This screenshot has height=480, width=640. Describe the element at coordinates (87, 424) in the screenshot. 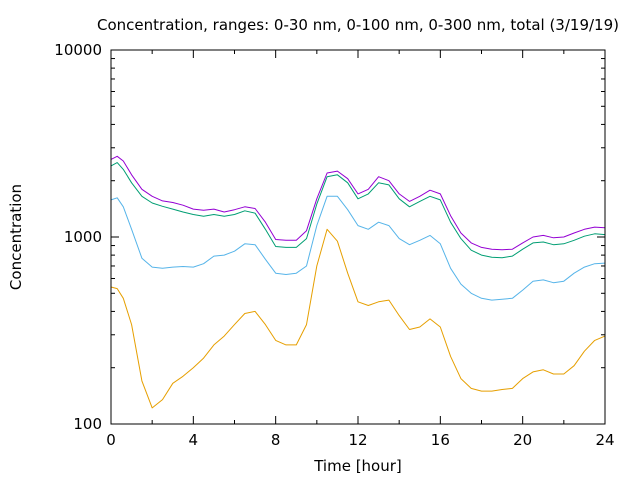

I see `y-tick-label: 100` at that location.